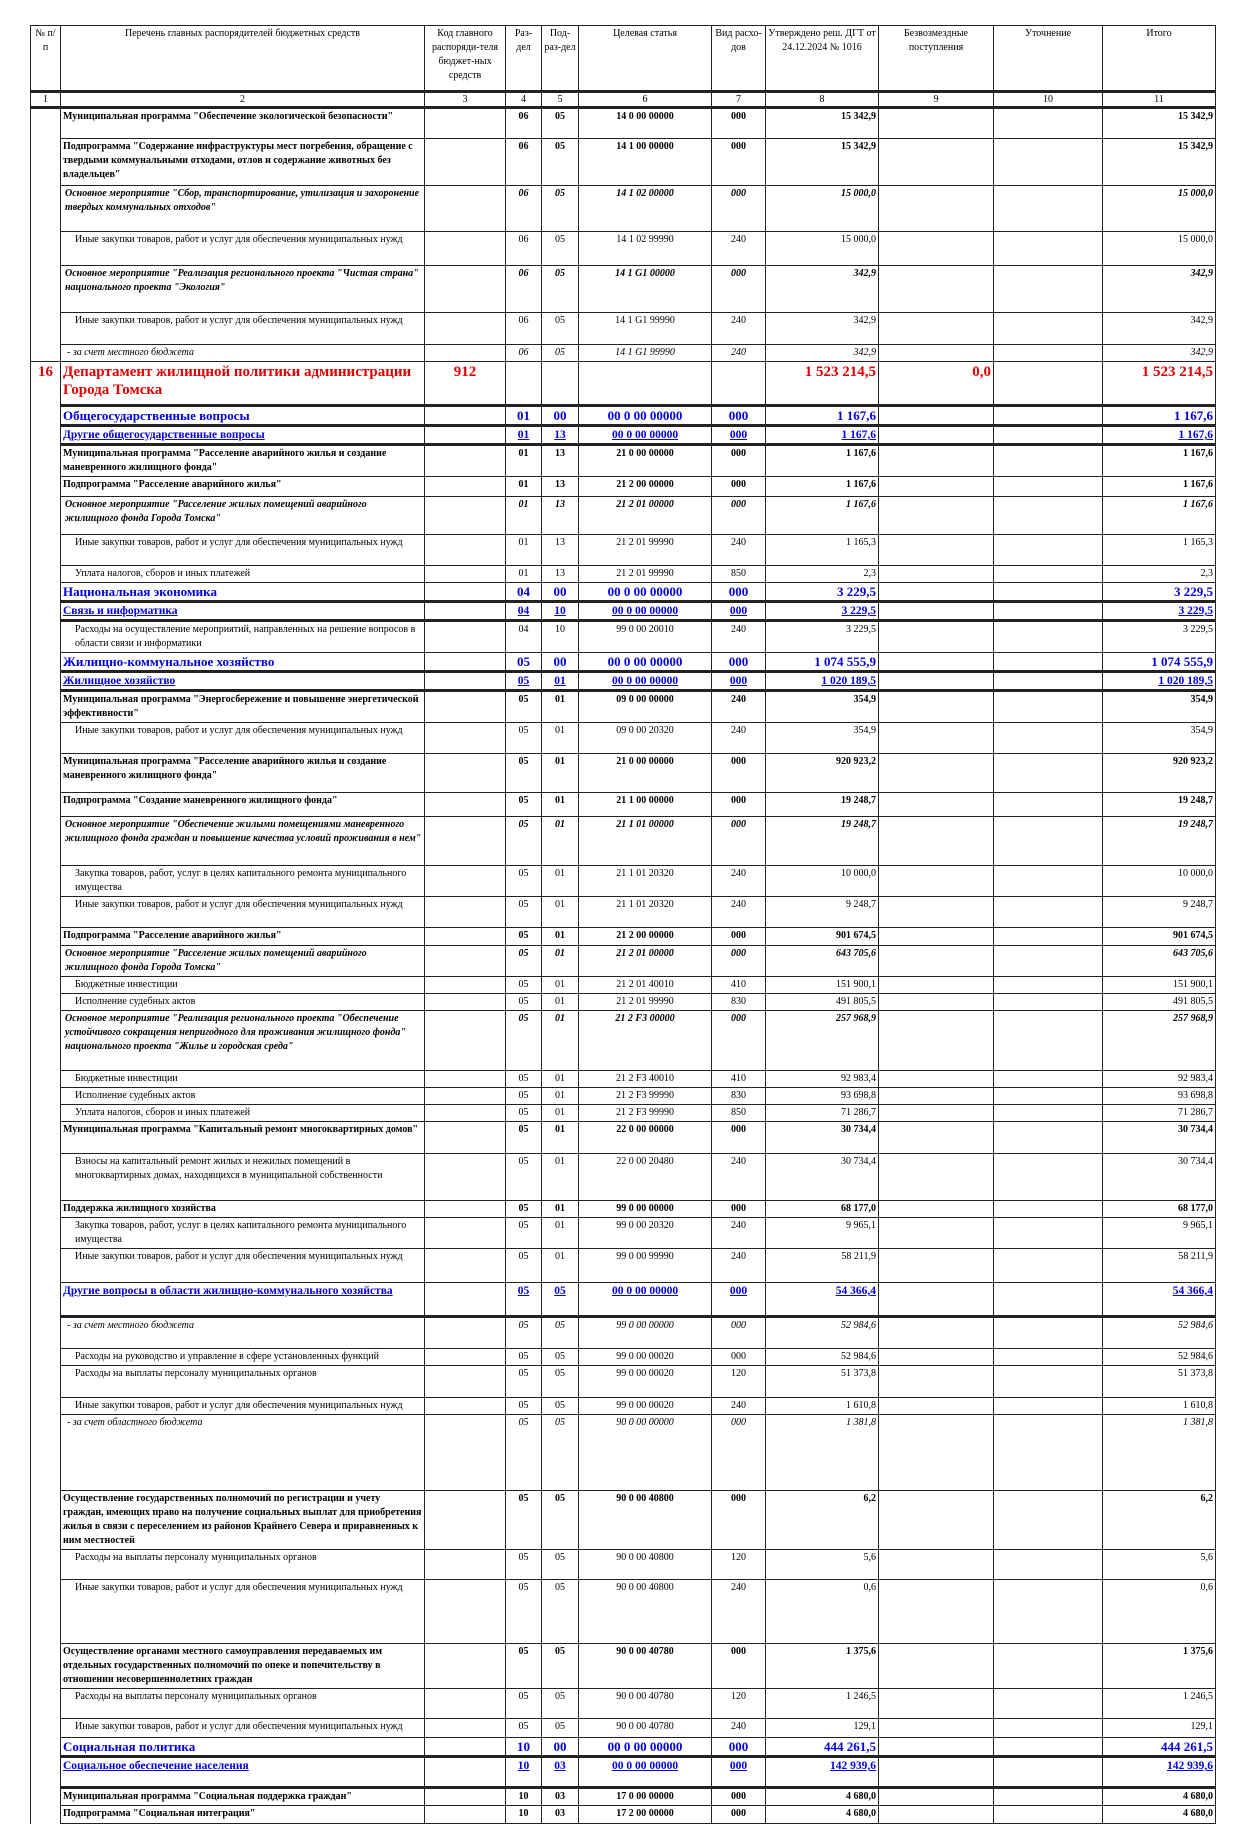 Image resolution: width=1240 pixels, height=1824 pixels. I want to click on cell-total: 30 734,4, so click(1159, 1177).